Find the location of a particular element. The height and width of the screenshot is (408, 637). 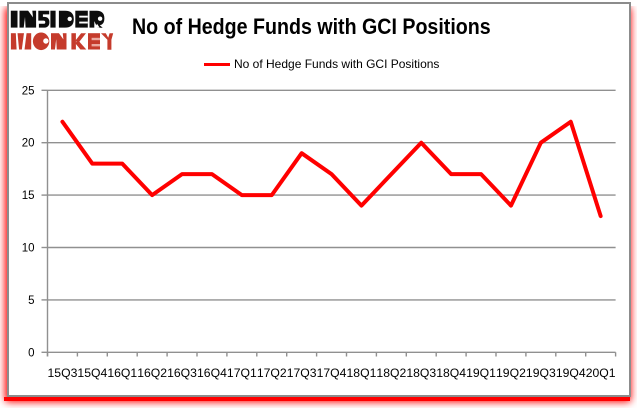

svg-text: 18Q4 is located at coordinates (451, 373).